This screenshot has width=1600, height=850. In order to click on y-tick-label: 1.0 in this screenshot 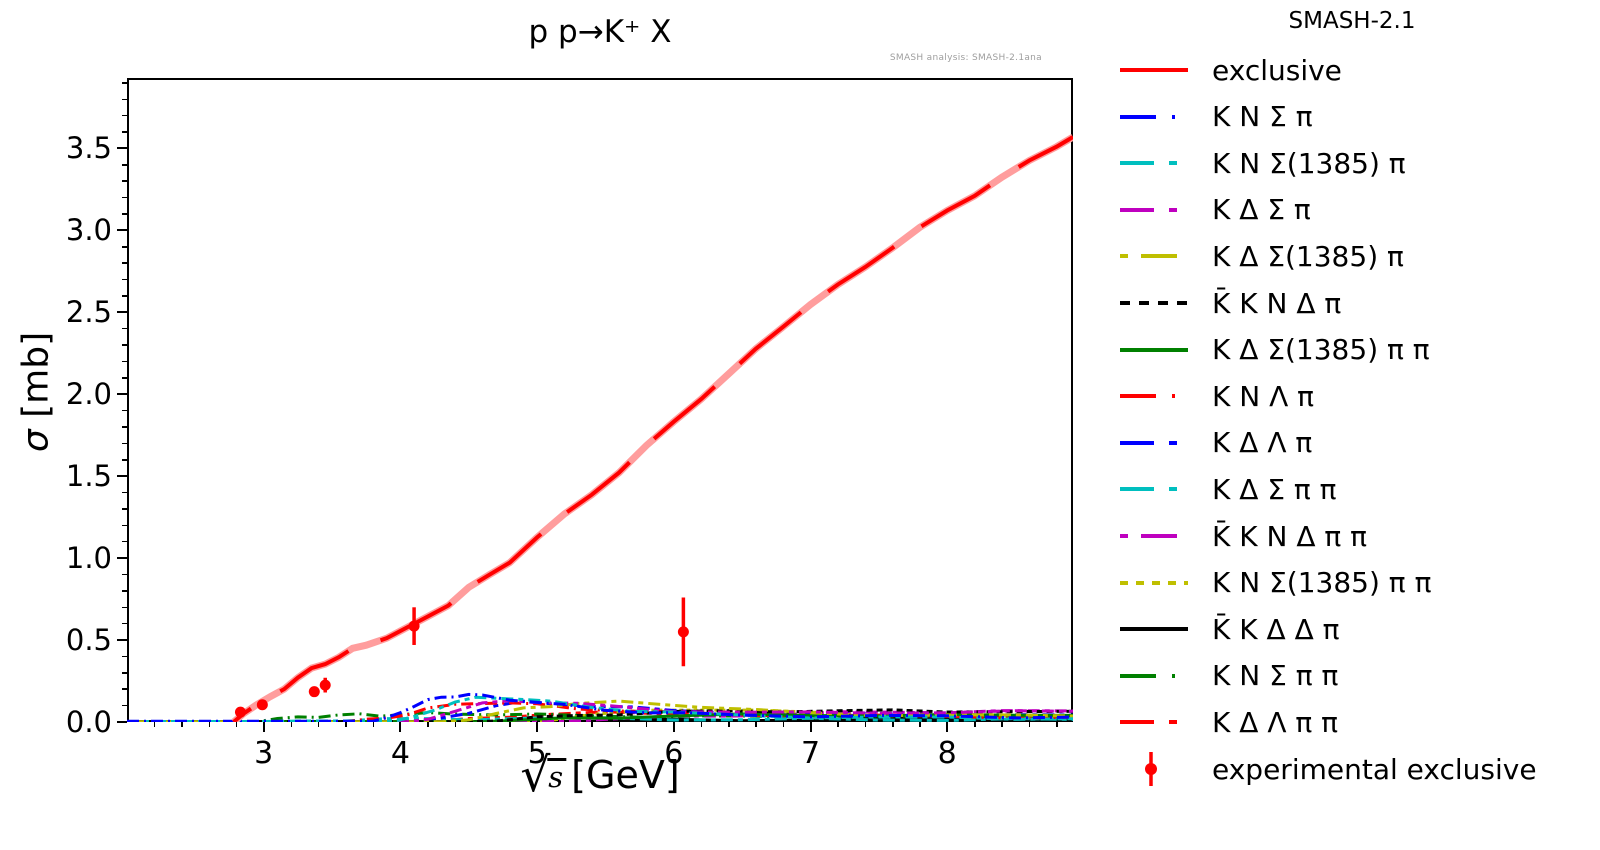, I will do `click(88, 558)`.